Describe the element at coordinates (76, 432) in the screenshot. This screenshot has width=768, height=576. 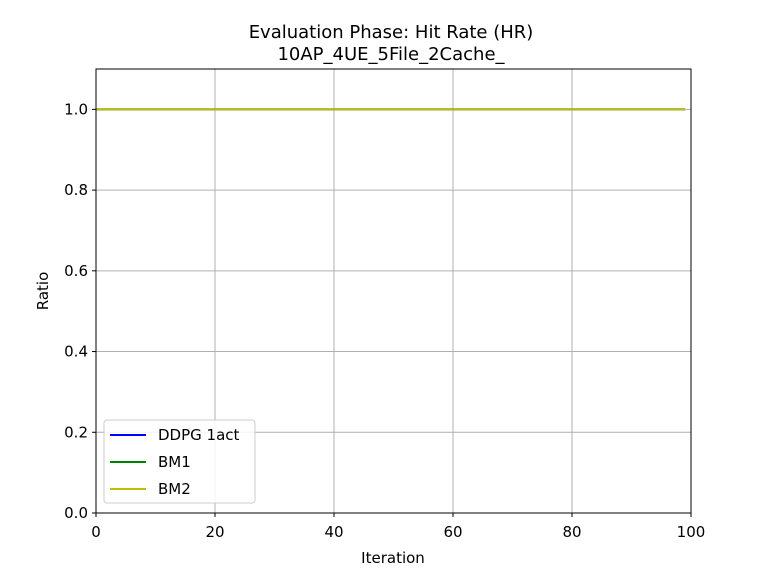
I see `y-tick-label: 0.2` at that location.